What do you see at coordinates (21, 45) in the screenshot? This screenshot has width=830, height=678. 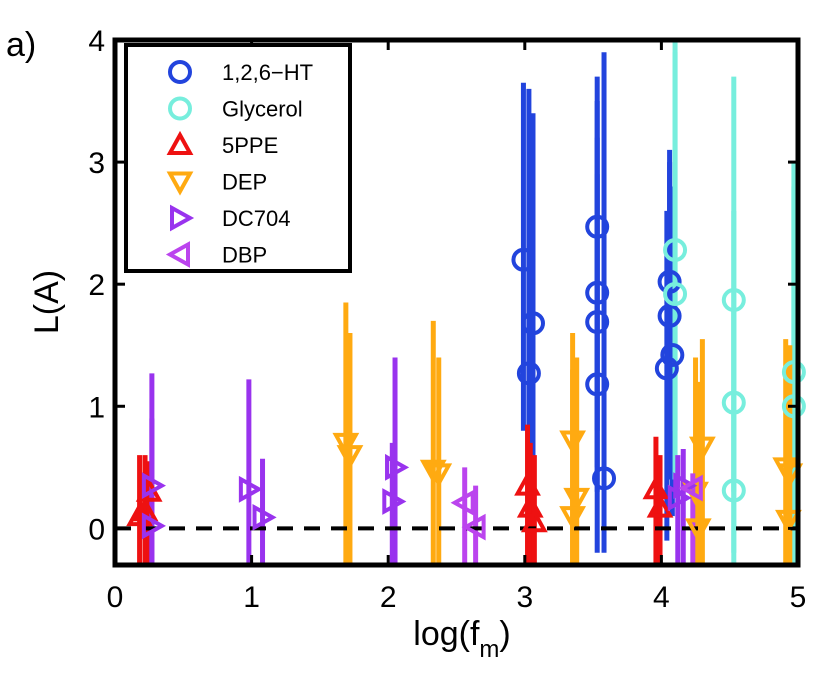 I see `panel-label: a)` at bounding box center [21, 45].